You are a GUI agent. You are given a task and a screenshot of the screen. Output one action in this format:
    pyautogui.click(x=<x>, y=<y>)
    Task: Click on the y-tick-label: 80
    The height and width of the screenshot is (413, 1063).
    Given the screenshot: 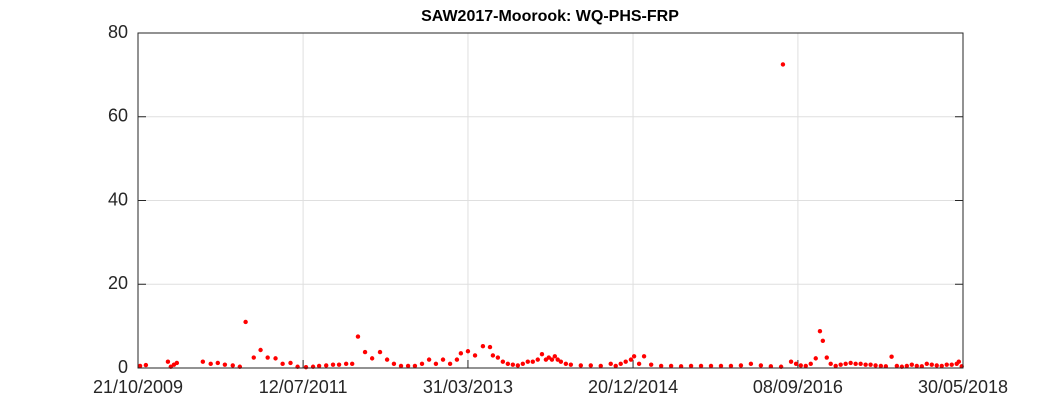 What is the action you would take?
    pyautogui.click(x=118, y=32)
    